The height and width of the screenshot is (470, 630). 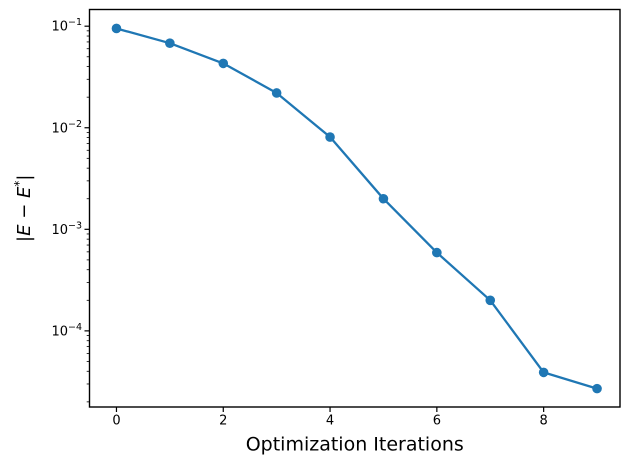 What do you see at coordinates (66, 331) in the screenshot?
I see `y-tick-label: 10⁻⁴` at bounding box center [66, 331].